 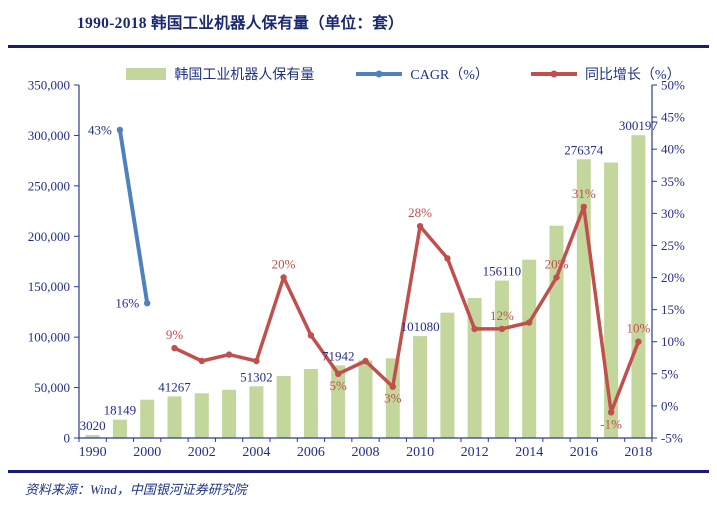 I want to click on x-axis-label: 2014, so click(x=529, y=452).